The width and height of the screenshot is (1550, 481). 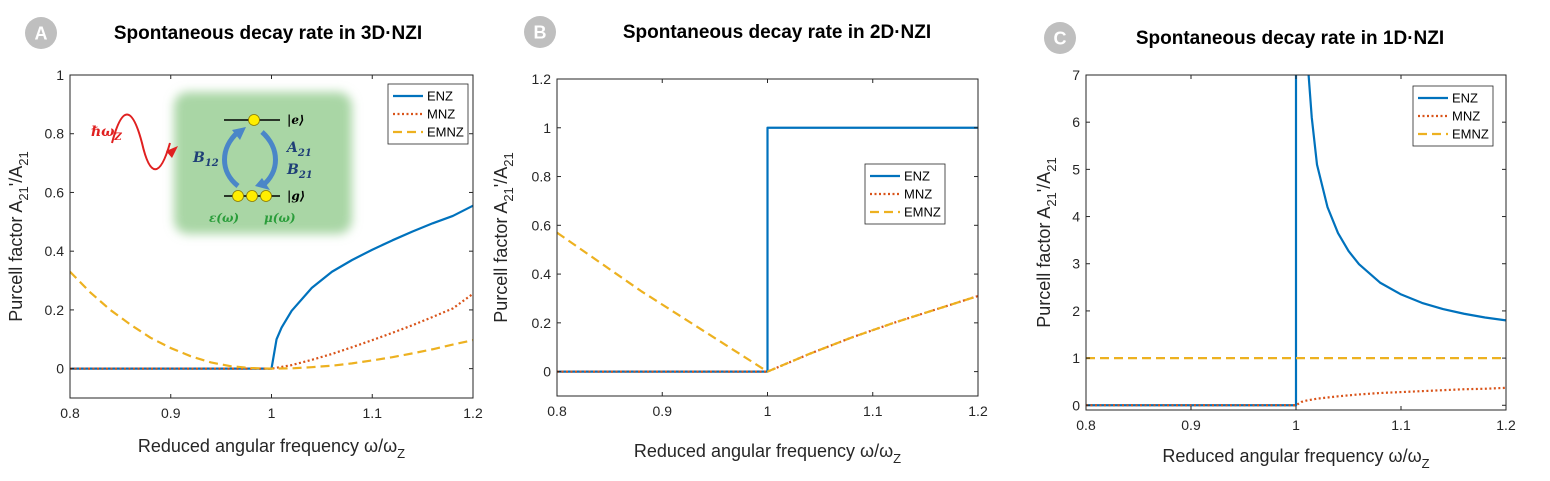 What do you see at coordinates (141, 142) in the screenshot?
I see `photon-wave` at bounding box center [141, 142].